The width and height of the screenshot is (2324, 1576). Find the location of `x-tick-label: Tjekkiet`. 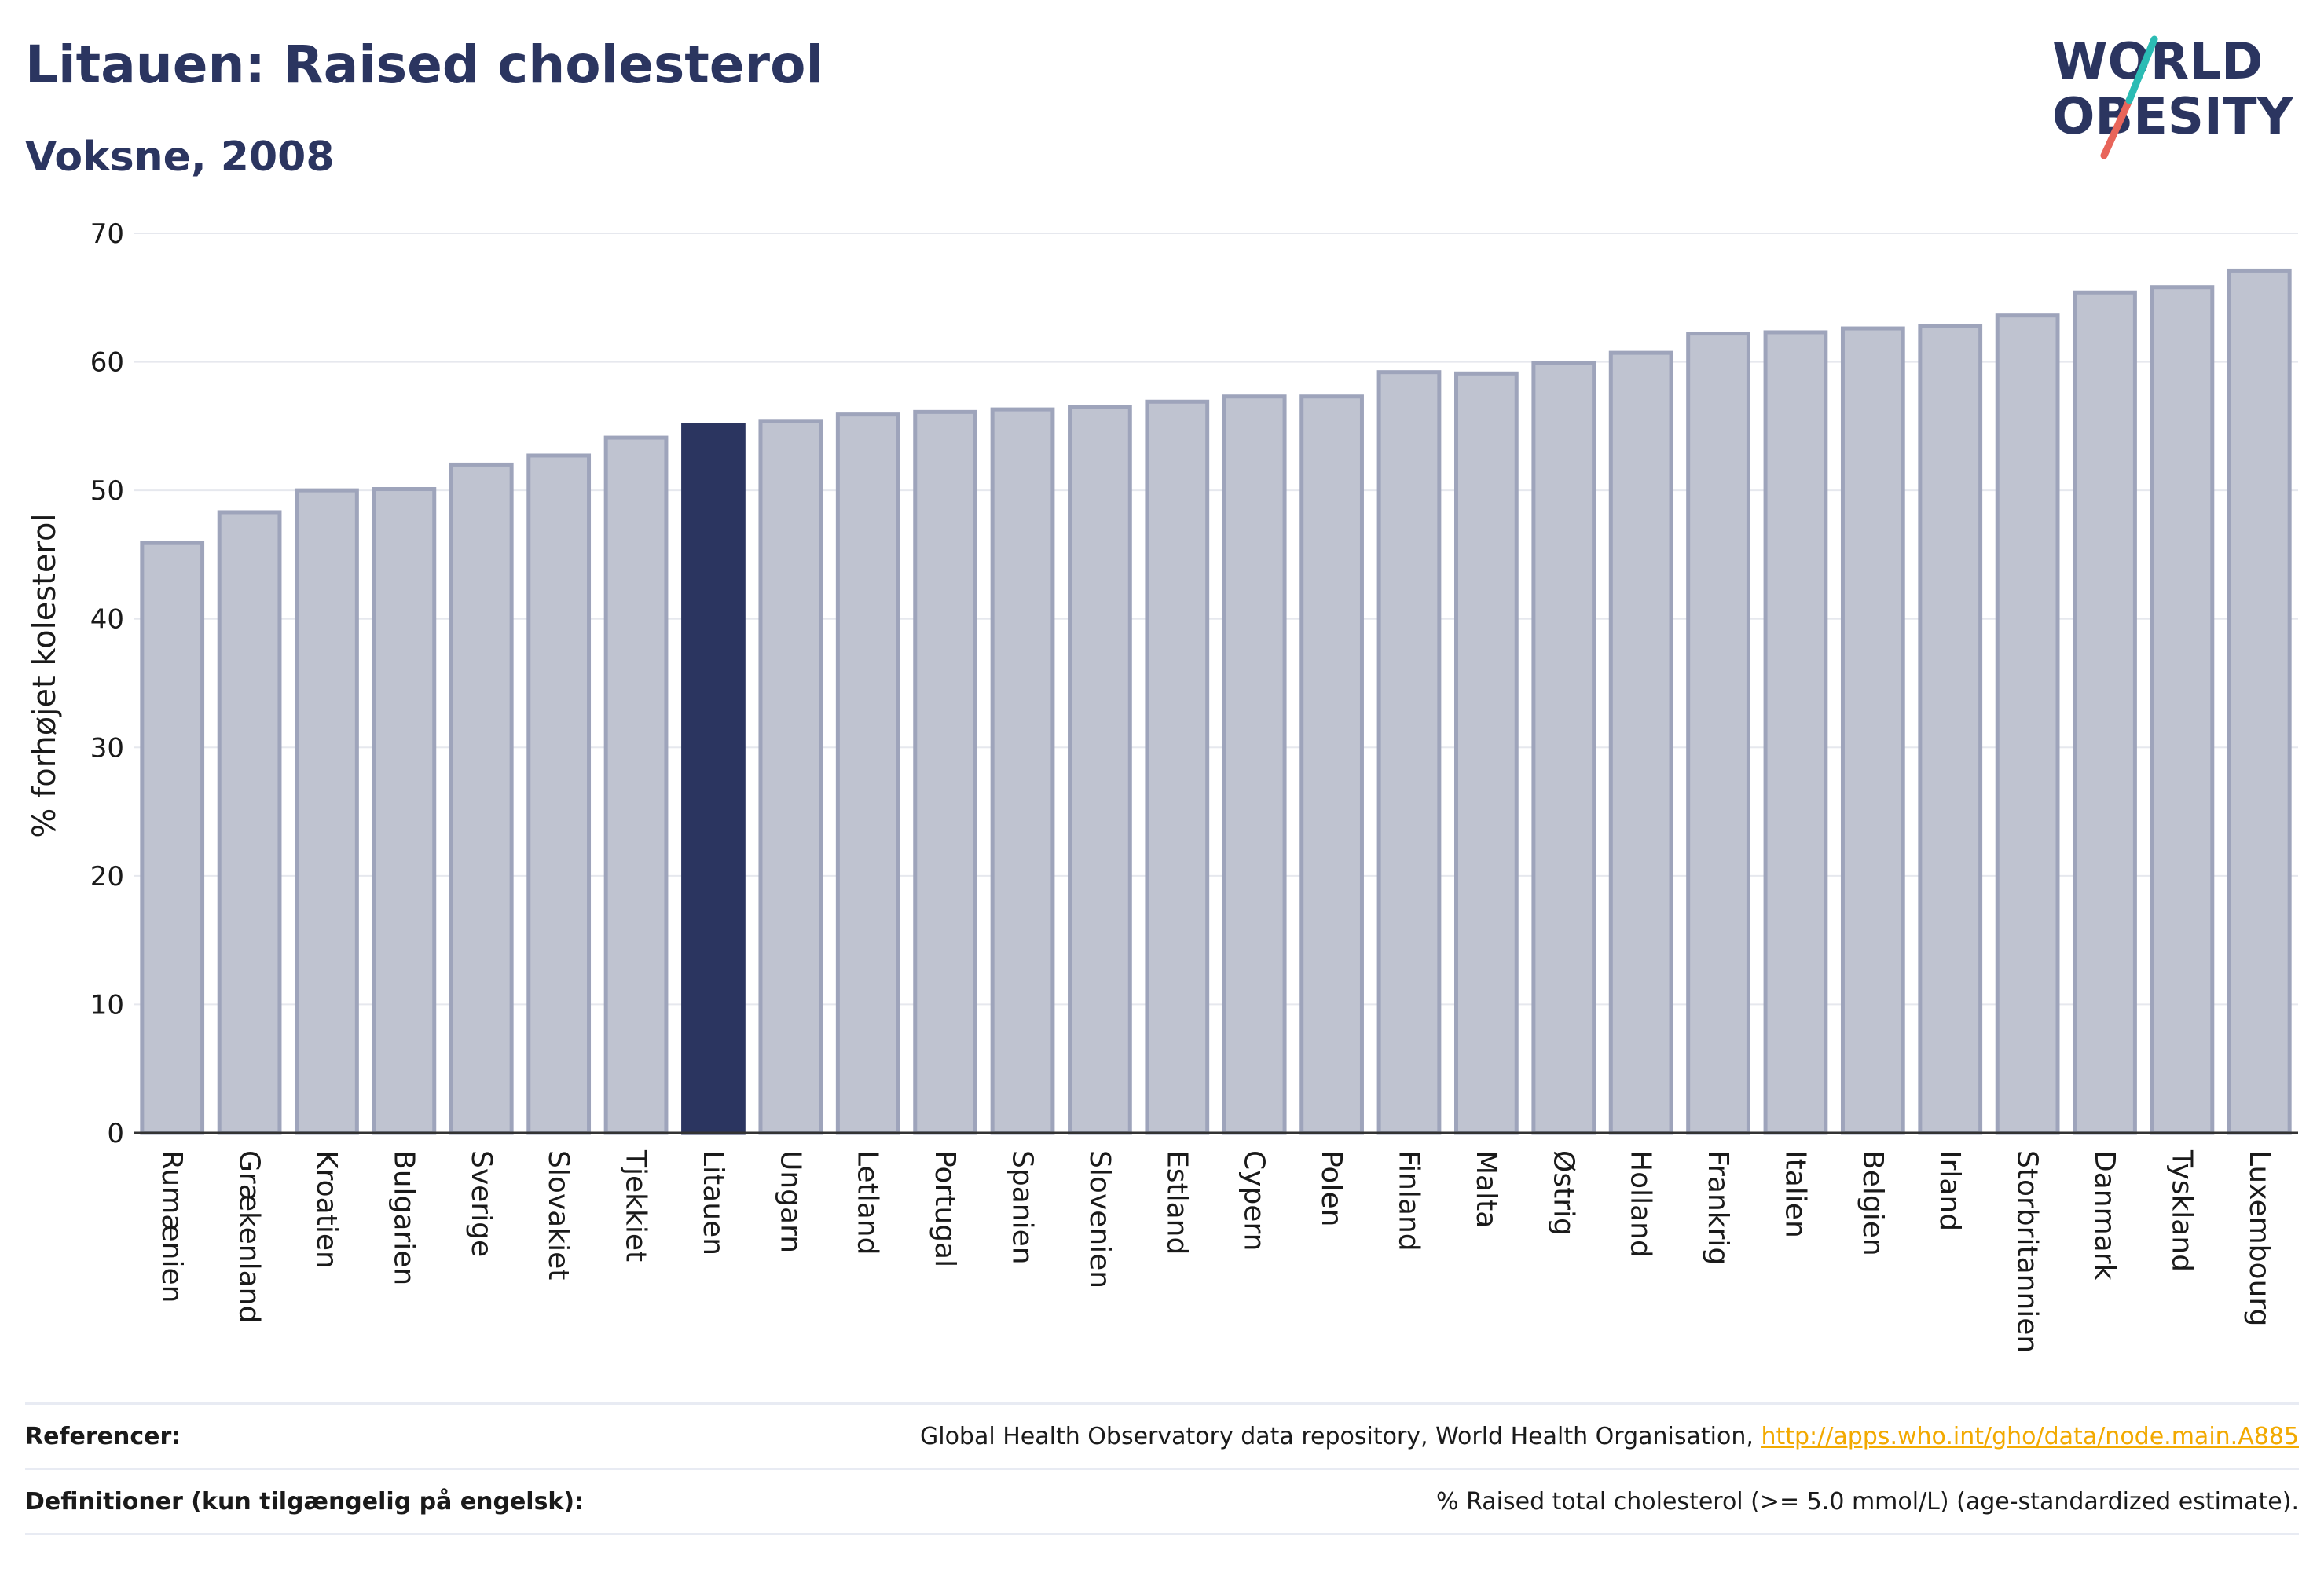

x-tick-label: Tjekkiet is located at coordinates (636, 1205).